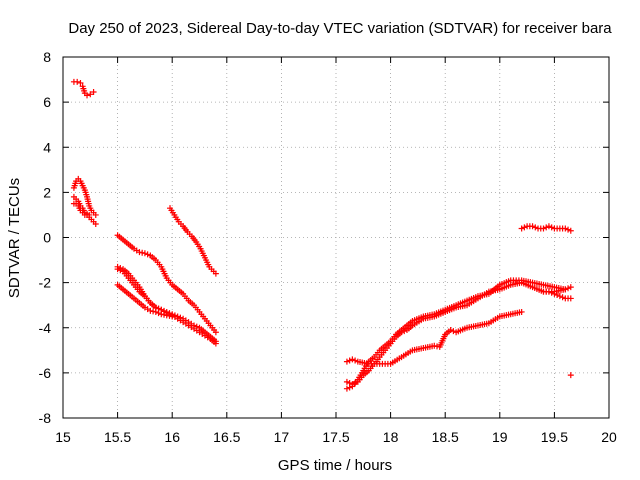 The width and height of the screenshot is (640, 480). Describe the element at coordinates (47, 192) in the screenshot. I see `y-tick-label: 2` at that location.